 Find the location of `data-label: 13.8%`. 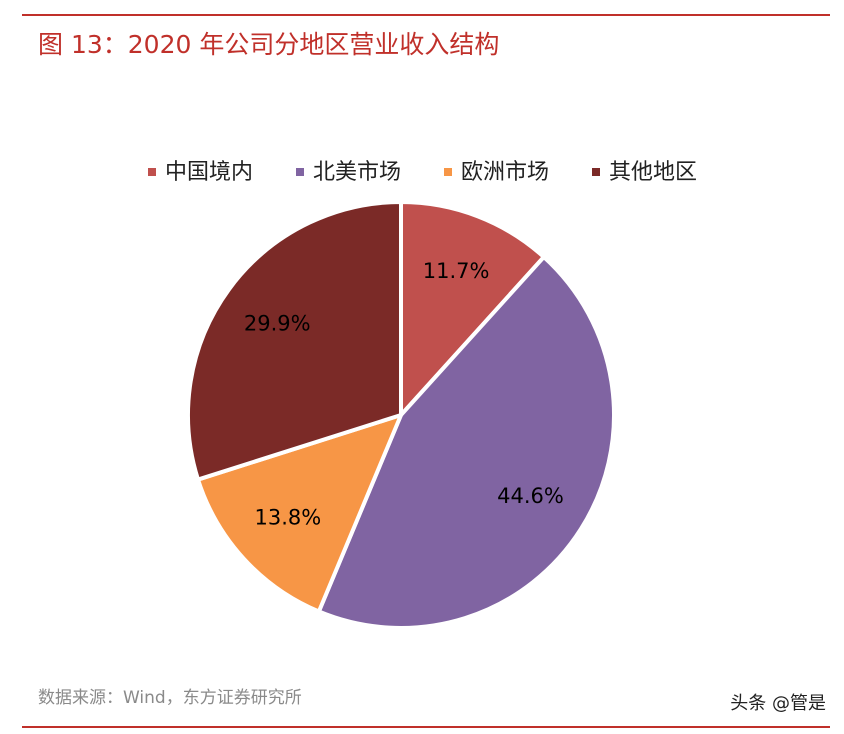

data-label: 13.8% is located at coordinates (288, 518).